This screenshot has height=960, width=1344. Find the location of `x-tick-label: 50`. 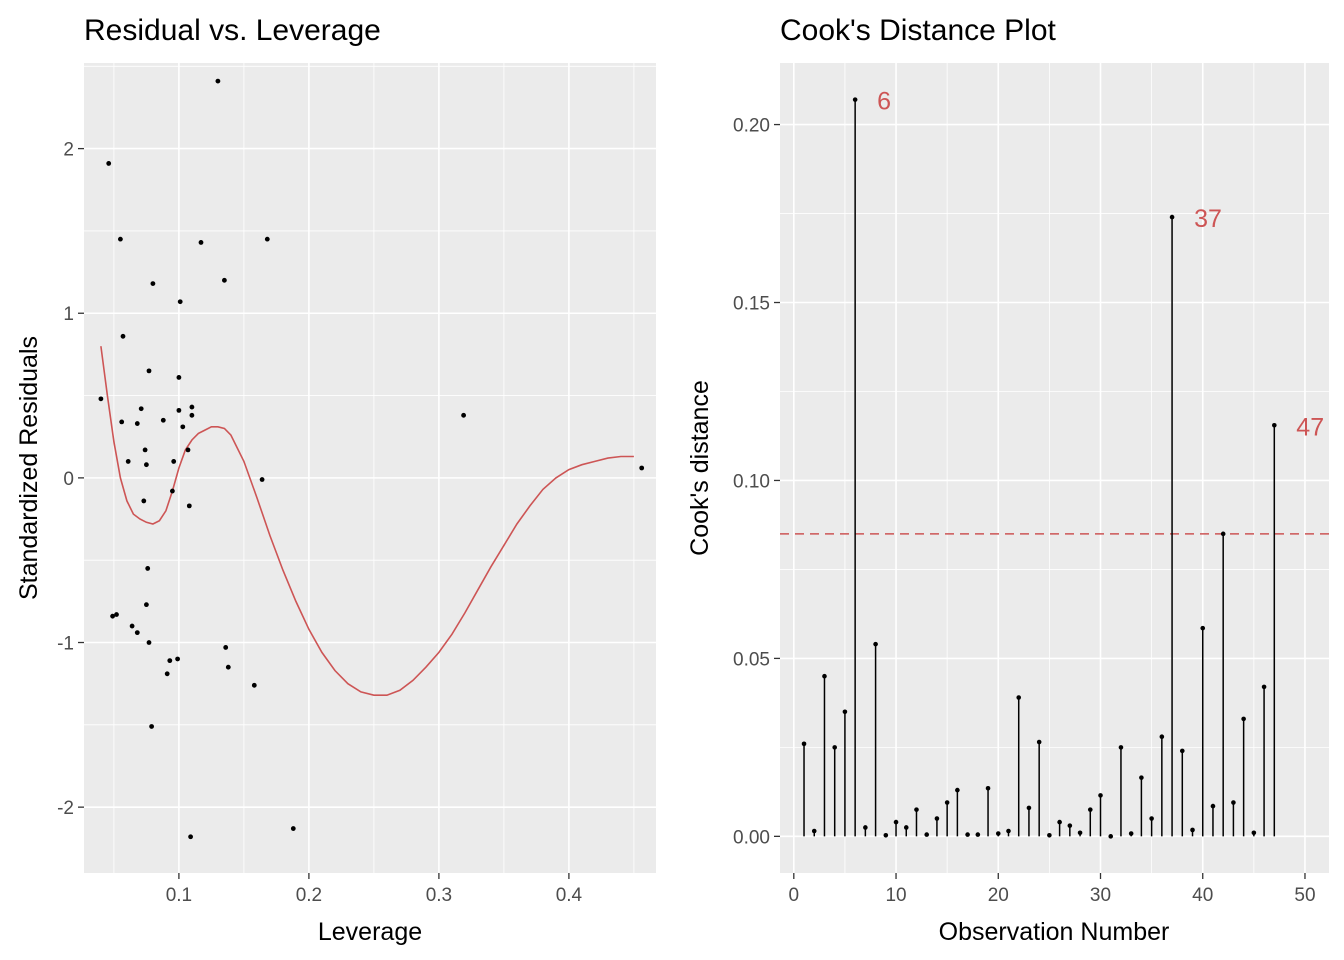

x-tick-label: 50 is located at coordinates (1304, 895).